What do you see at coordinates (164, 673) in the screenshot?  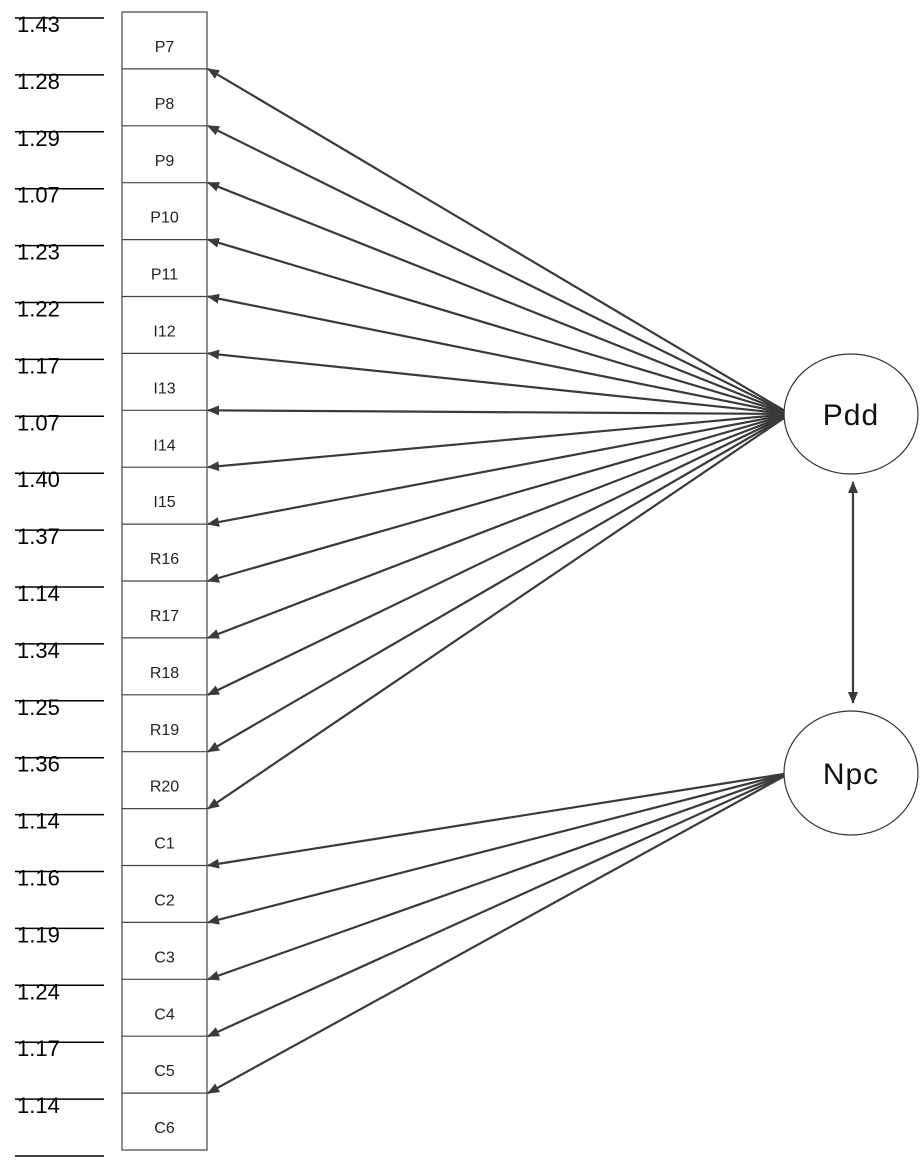 I see `indicator-label: R18` at bounding box center [164, 673].